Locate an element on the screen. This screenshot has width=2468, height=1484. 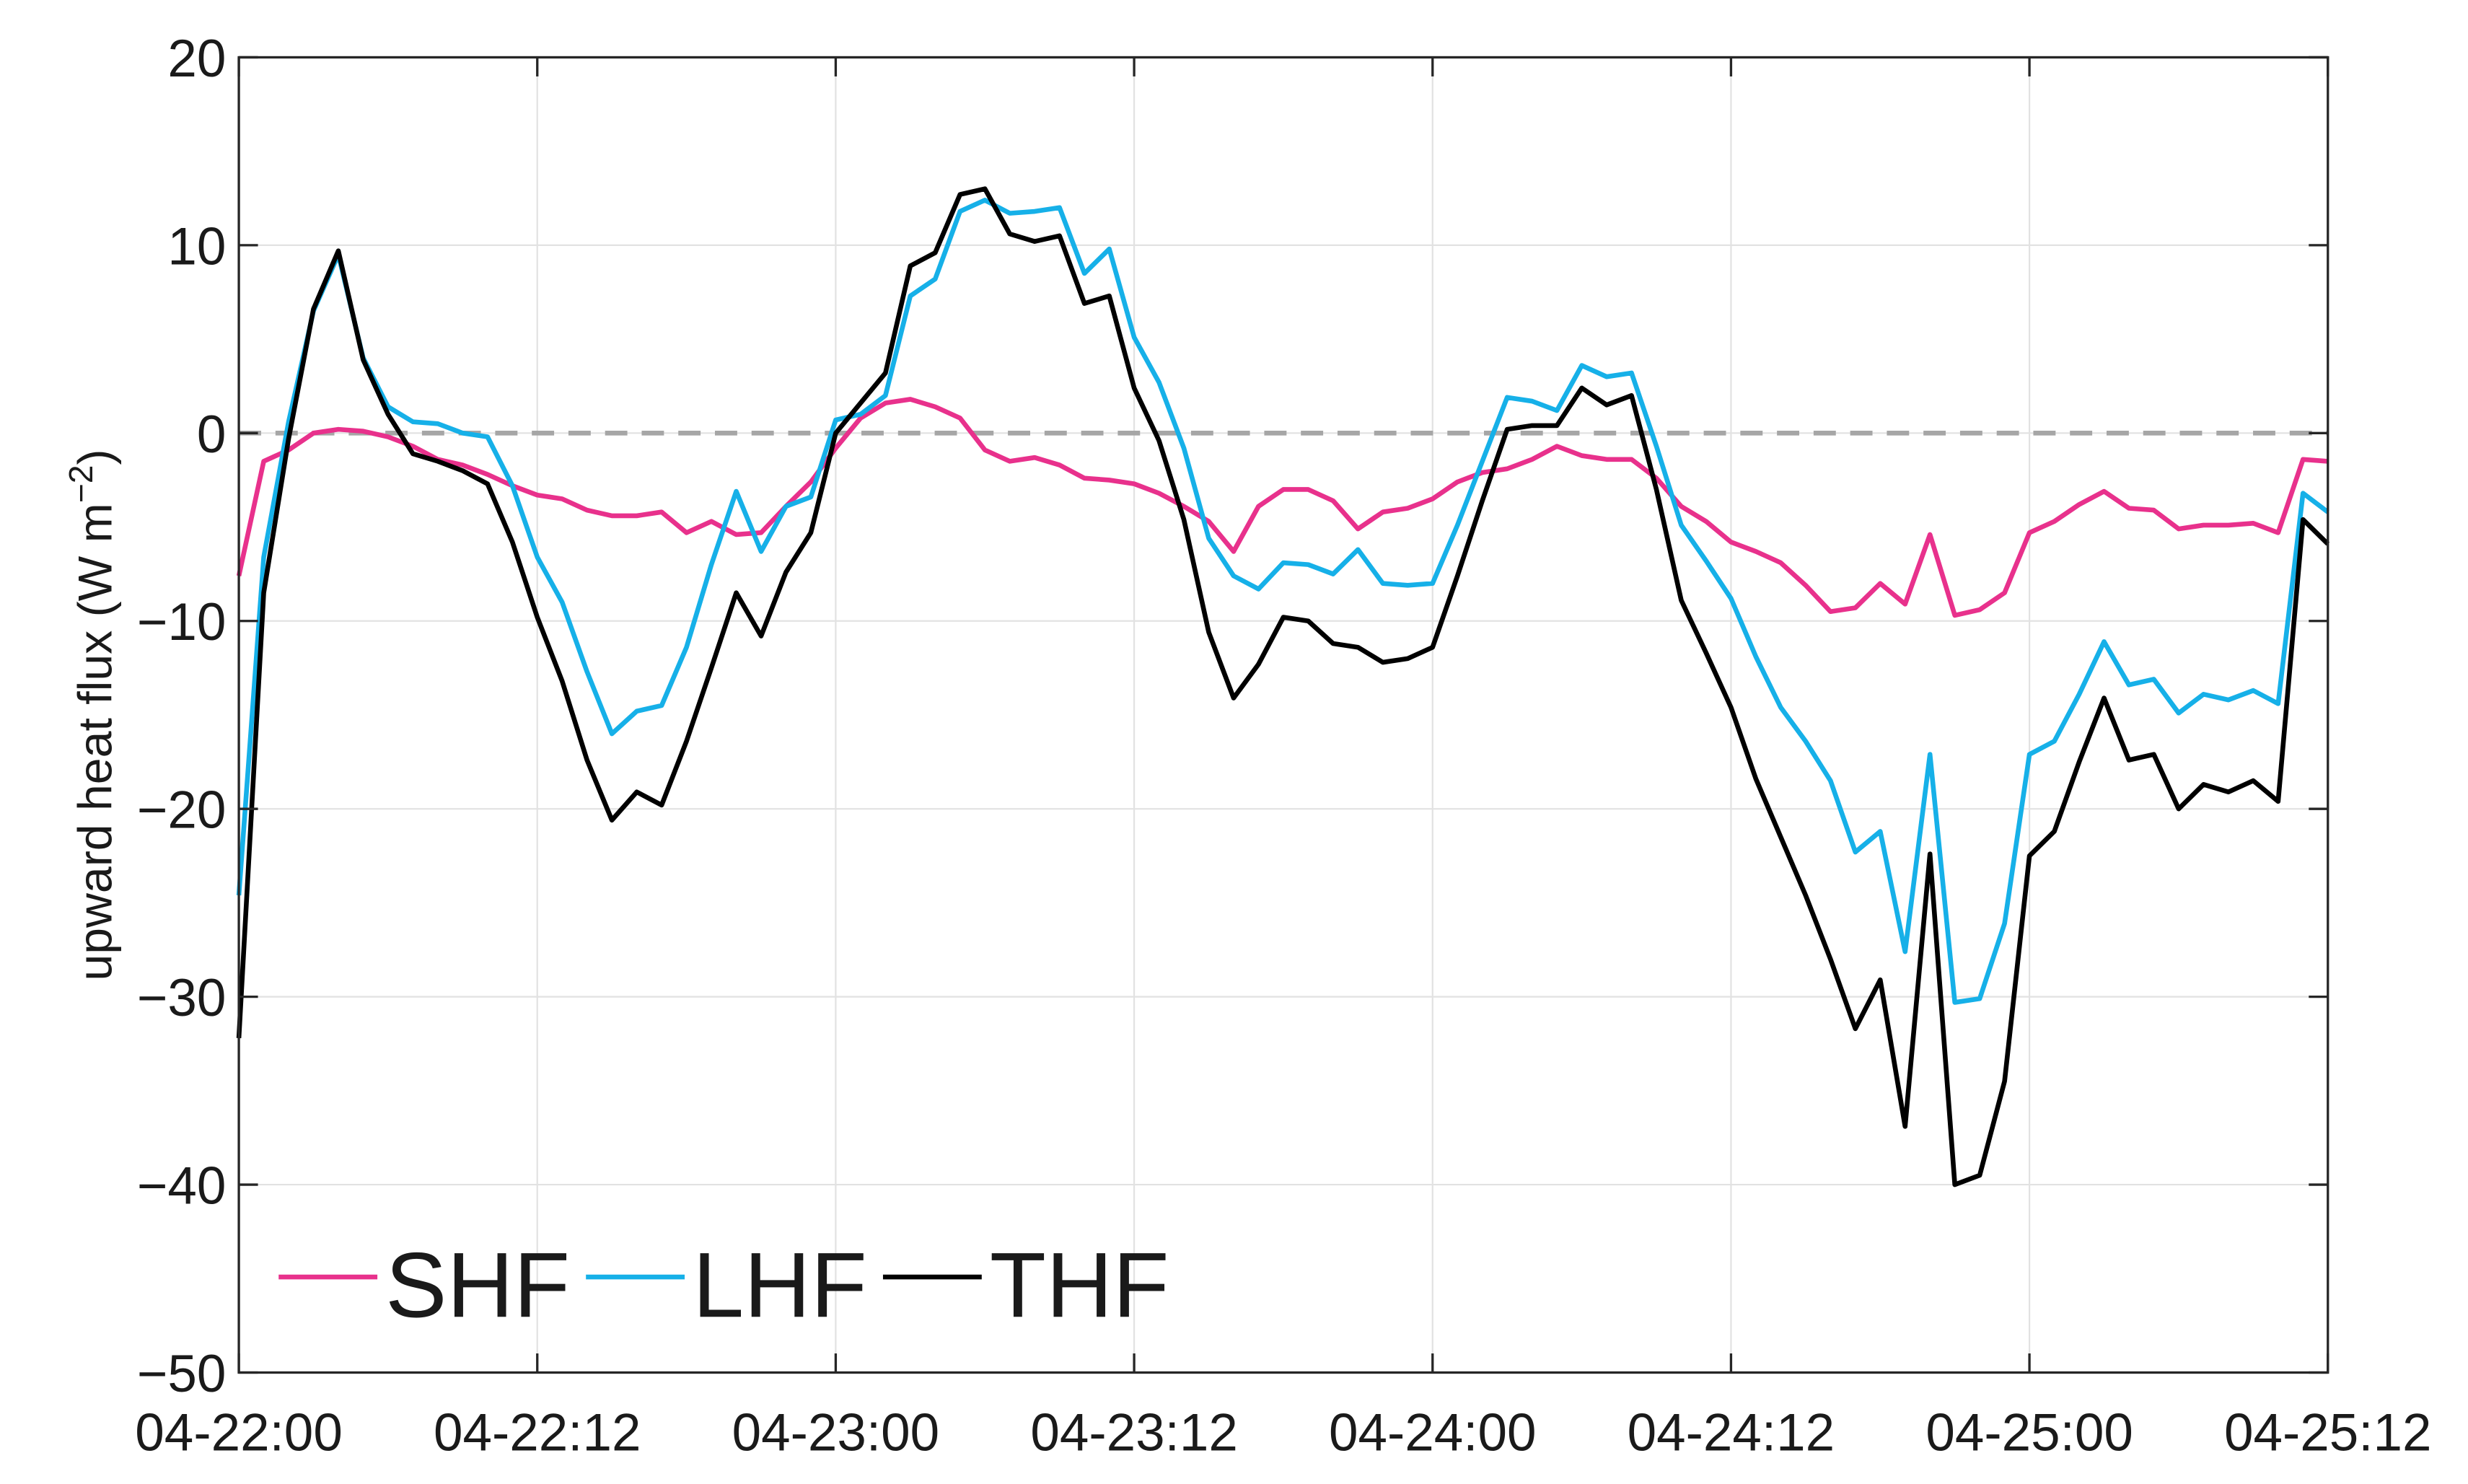
legend-label: LHF is located at coordinates (780, 1285).